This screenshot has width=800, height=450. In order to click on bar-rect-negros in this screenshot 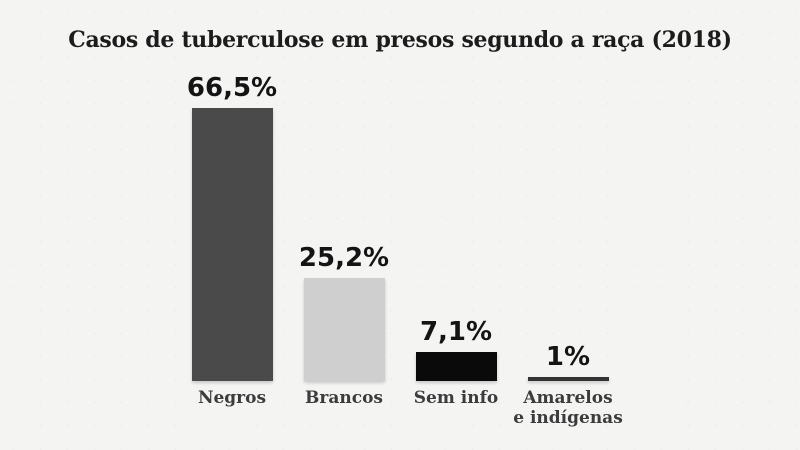, I will do `click(232, 244)`.